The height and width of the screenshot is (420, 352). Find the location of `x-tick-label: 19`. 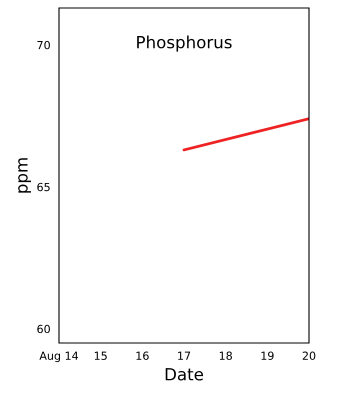

x-tick-label: 19 is located at coordinates (267, 356).